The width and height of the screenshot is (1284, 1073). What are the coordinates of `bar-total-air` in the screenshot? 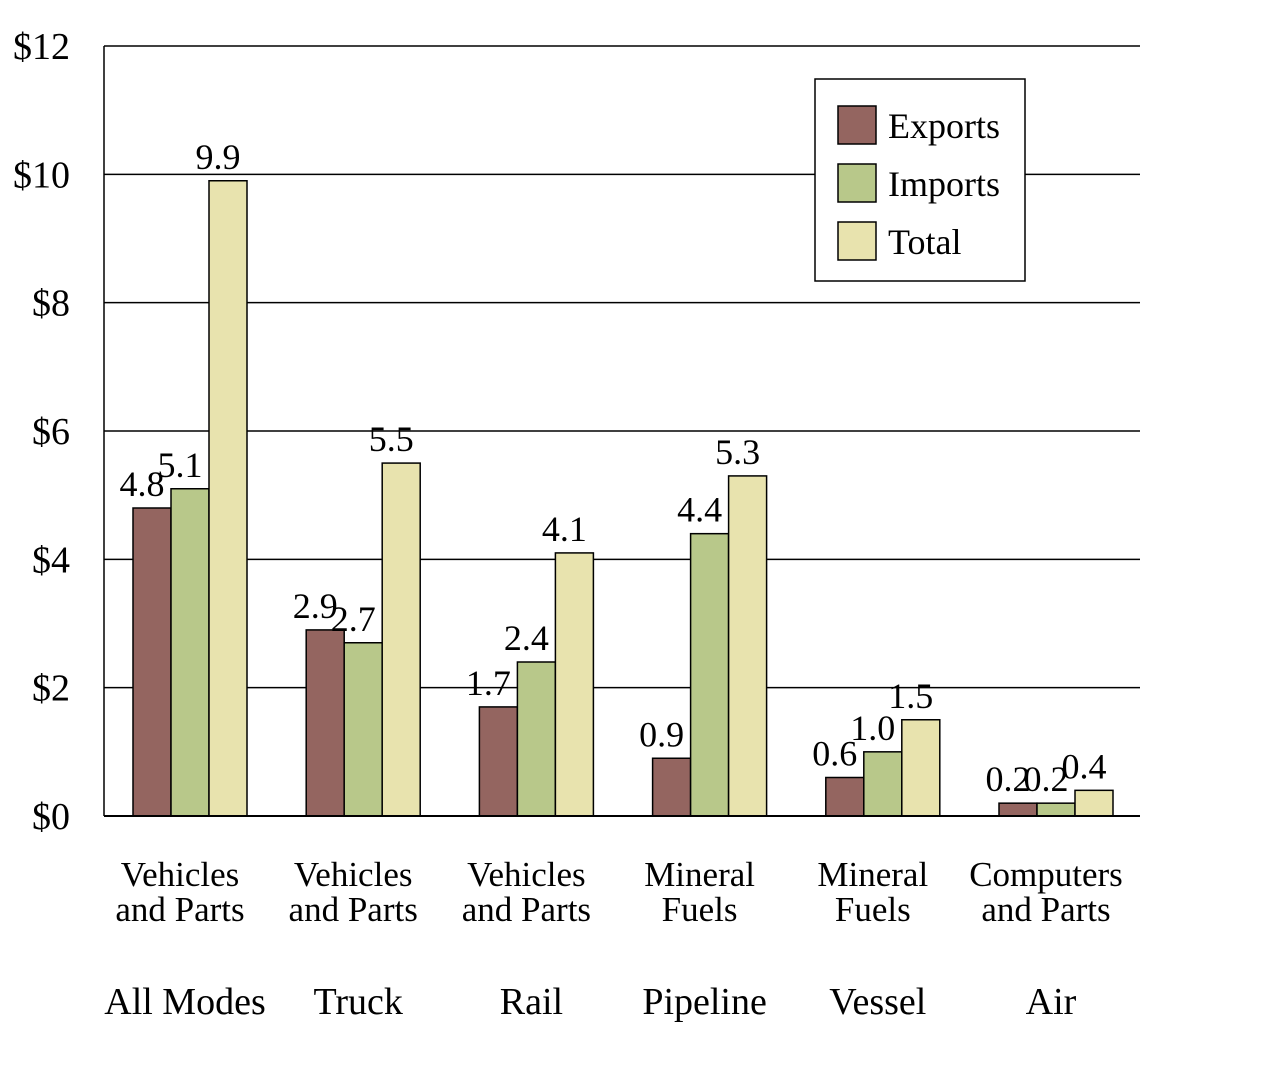 It's located at (1094, 803).